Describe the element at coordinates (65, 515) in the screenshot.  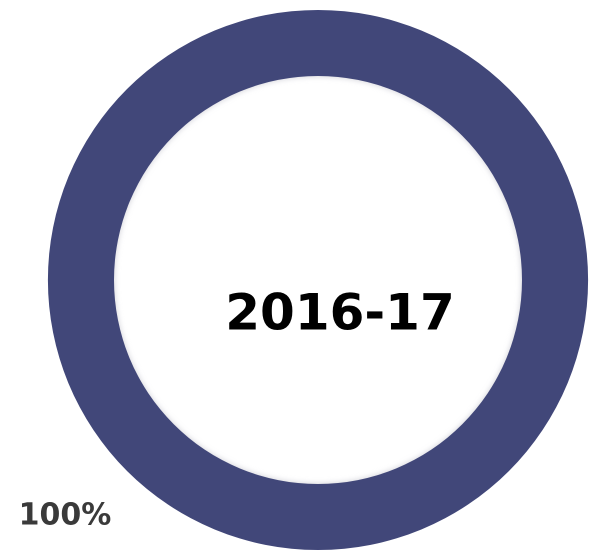
I see `data-label: 100%` at that location.